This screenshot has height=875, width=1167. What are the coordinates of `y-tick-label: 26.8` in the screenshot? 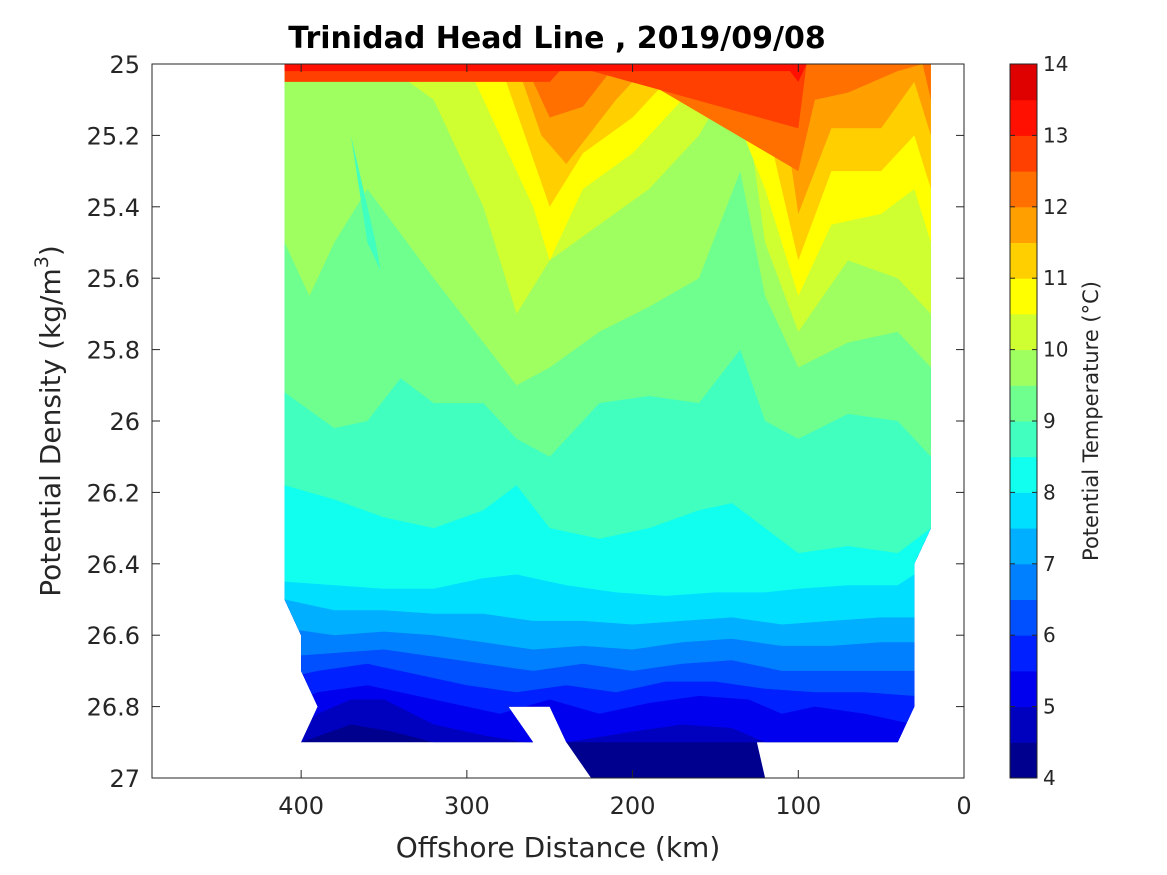 It's located at (113, 708).